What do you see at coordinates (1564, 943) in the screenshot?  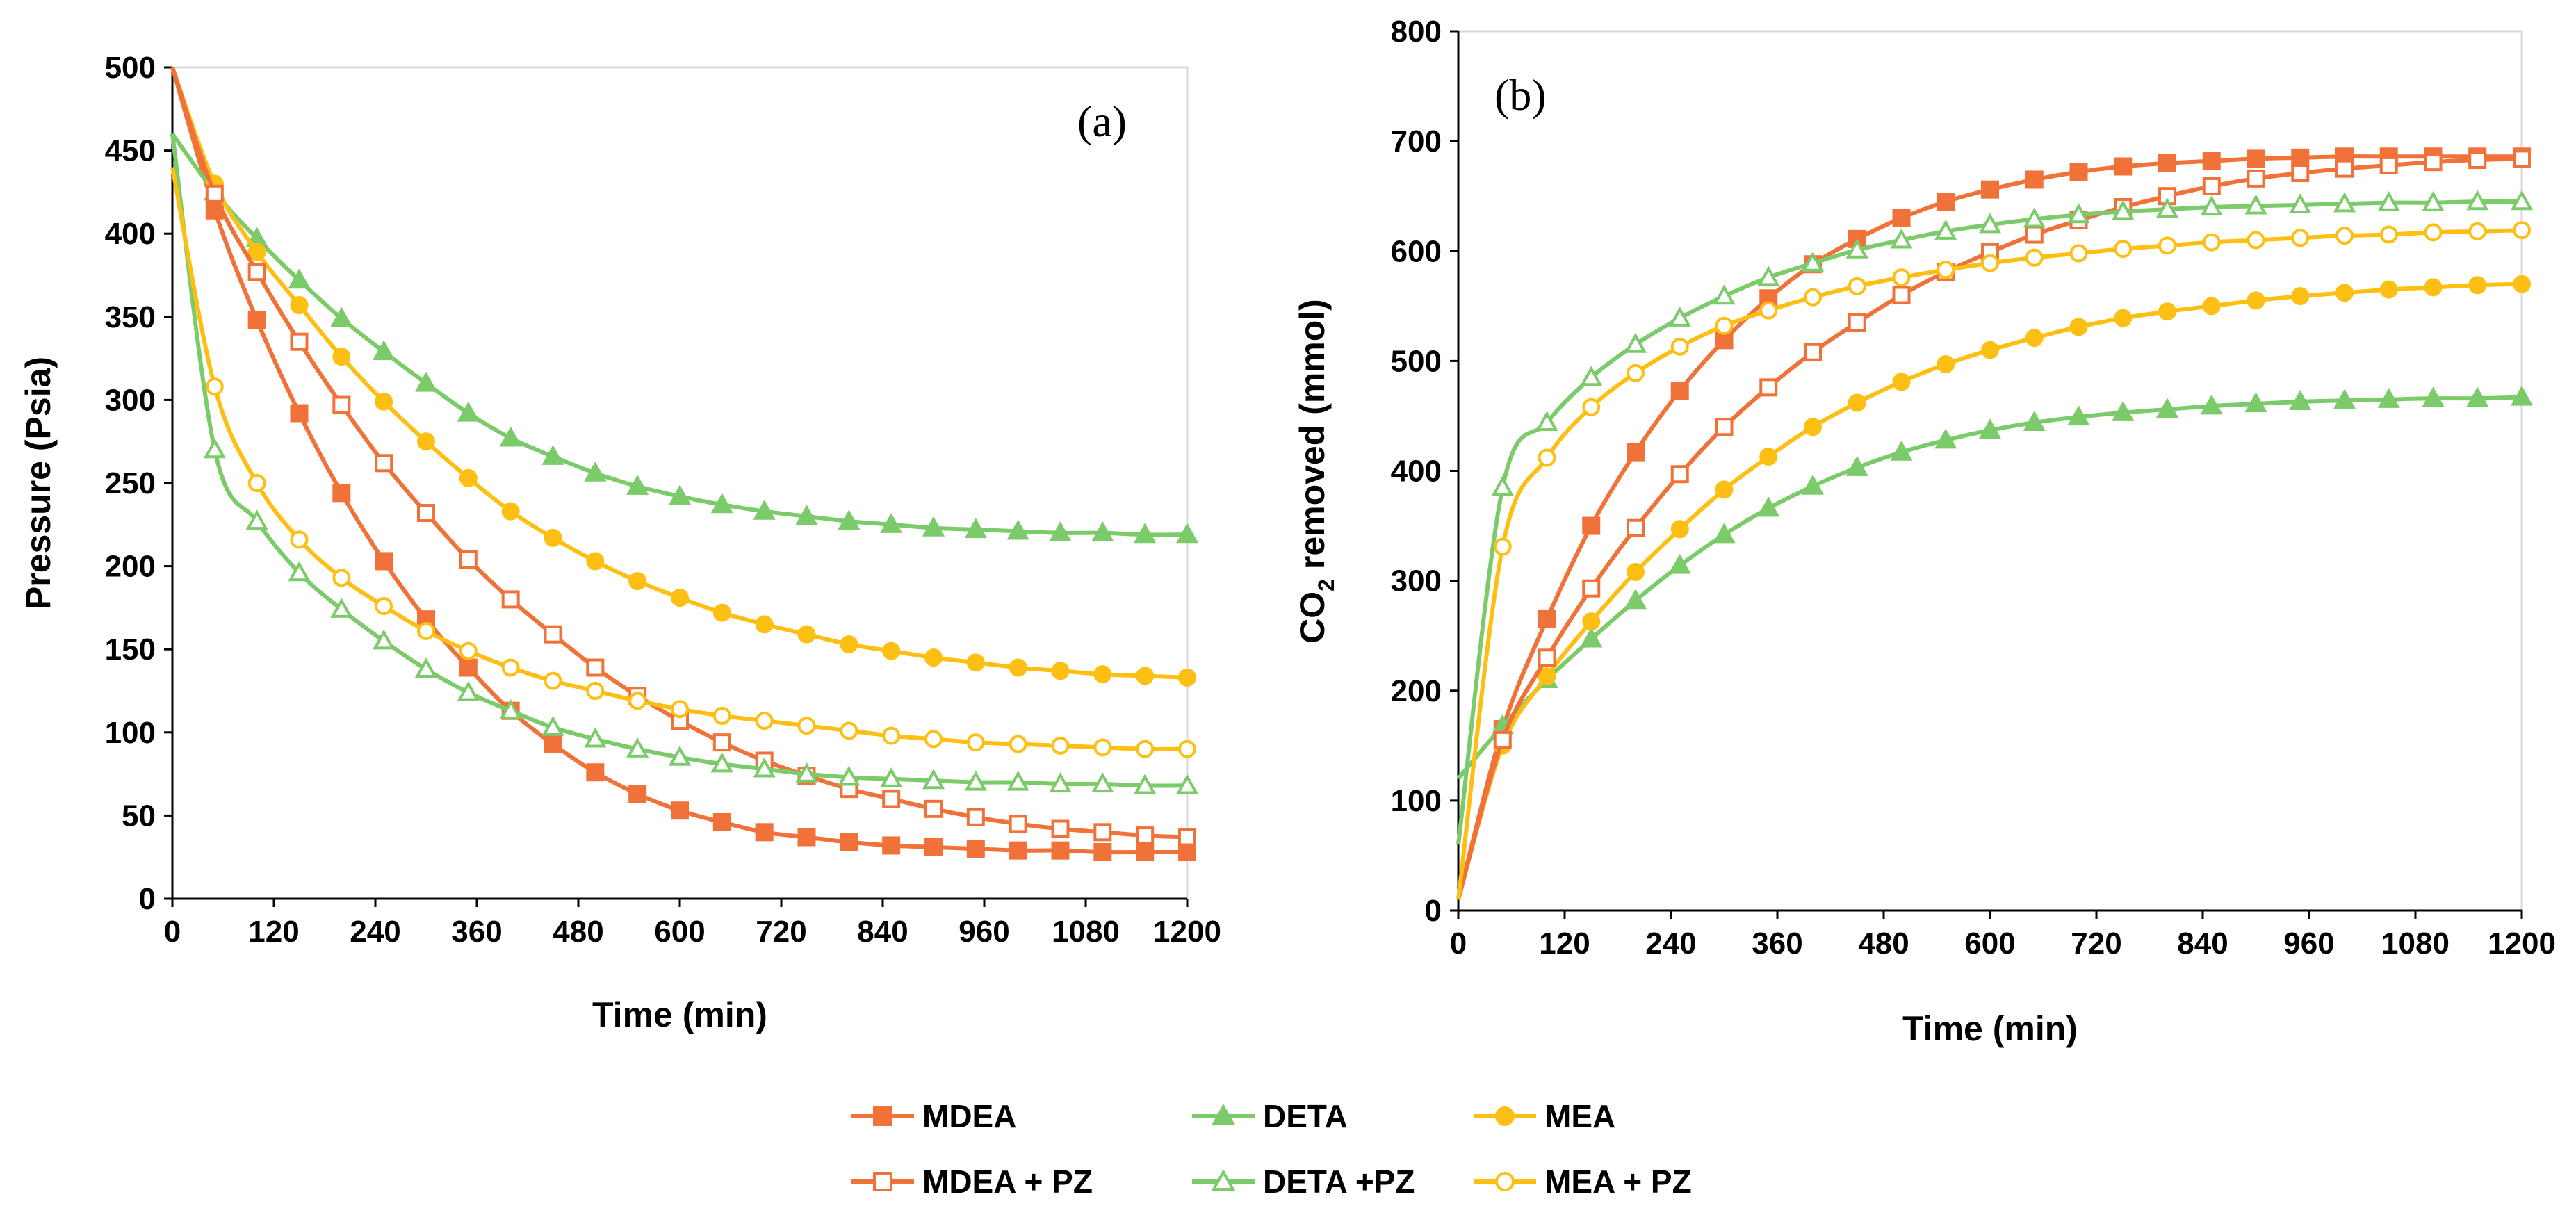 I see `panel-b-x-tick-label: 120` at bounding box center [1564, 943].